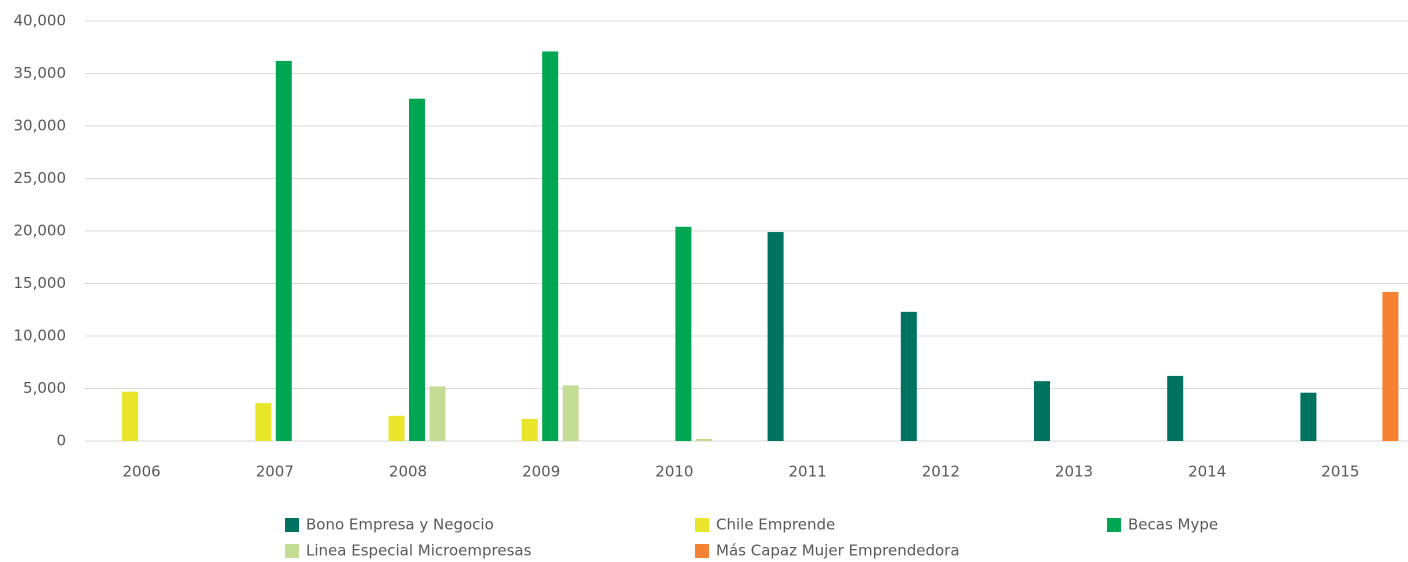  What do you see at coordinates (408, 472) in the screenshot?
I see `x-tick-label: 2008` at bounding box center [408, 472].